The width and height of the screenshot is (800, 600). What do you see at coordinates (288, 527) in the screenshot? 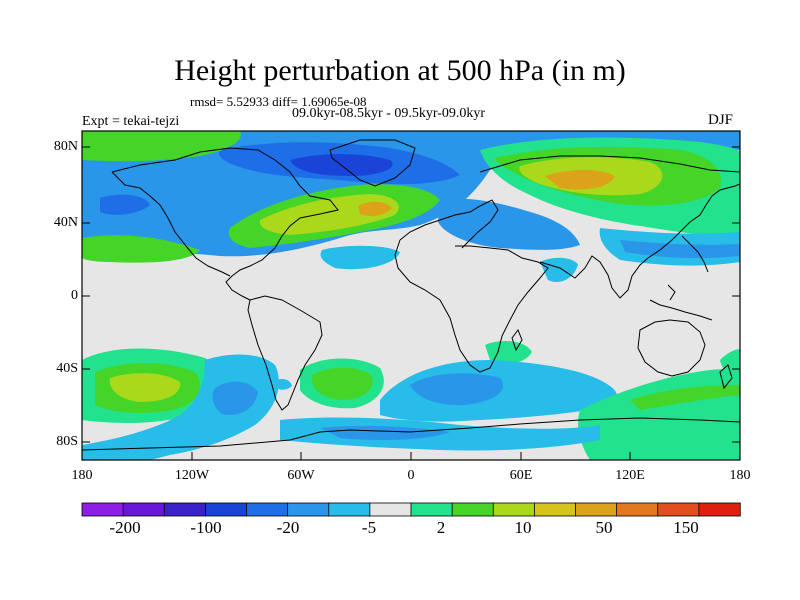
I see `colorbar-label: -20` at bounding box center [288, 527].